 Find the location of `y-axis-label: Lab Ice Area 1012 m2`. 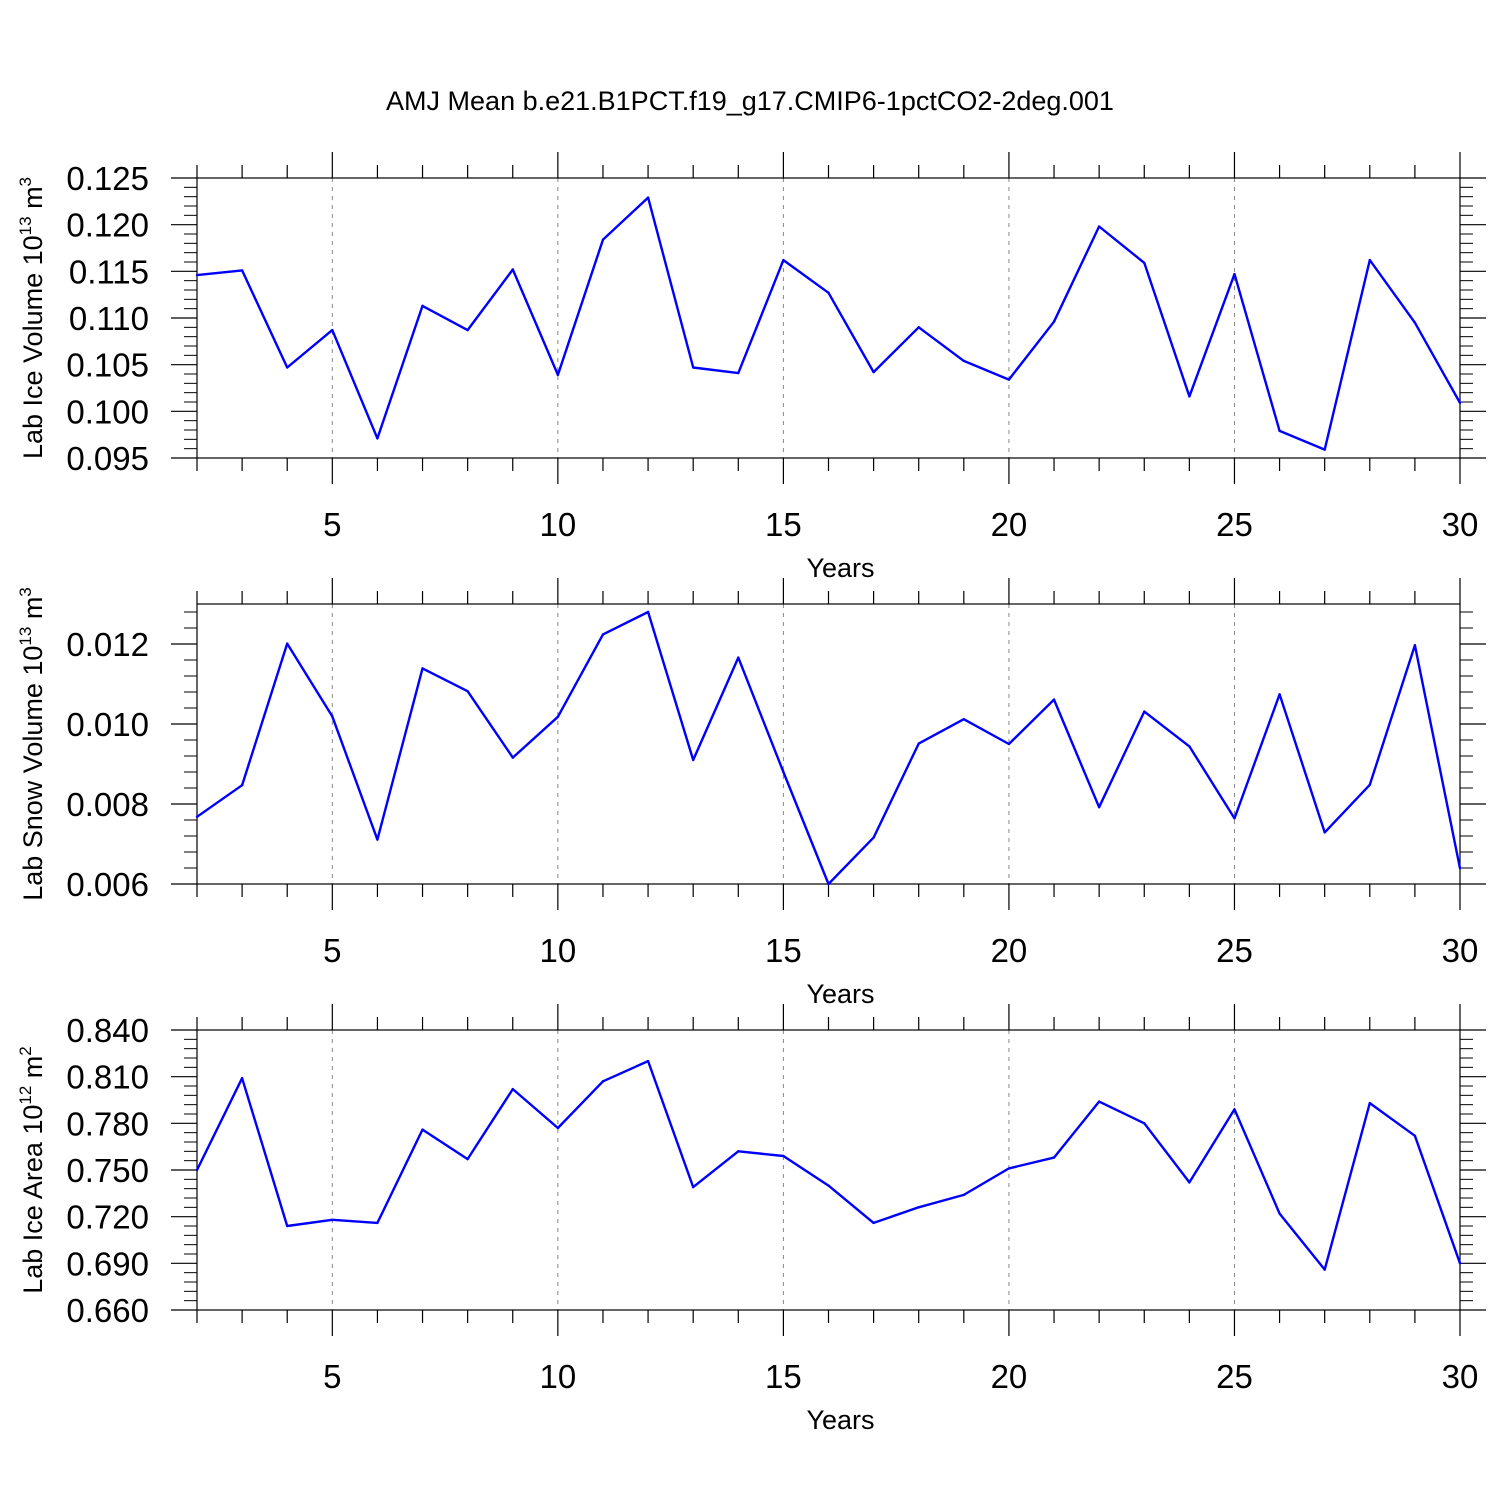

y-axis-label: Lab Ice Area 1012 m2 is located at coordinates (32, 1170).